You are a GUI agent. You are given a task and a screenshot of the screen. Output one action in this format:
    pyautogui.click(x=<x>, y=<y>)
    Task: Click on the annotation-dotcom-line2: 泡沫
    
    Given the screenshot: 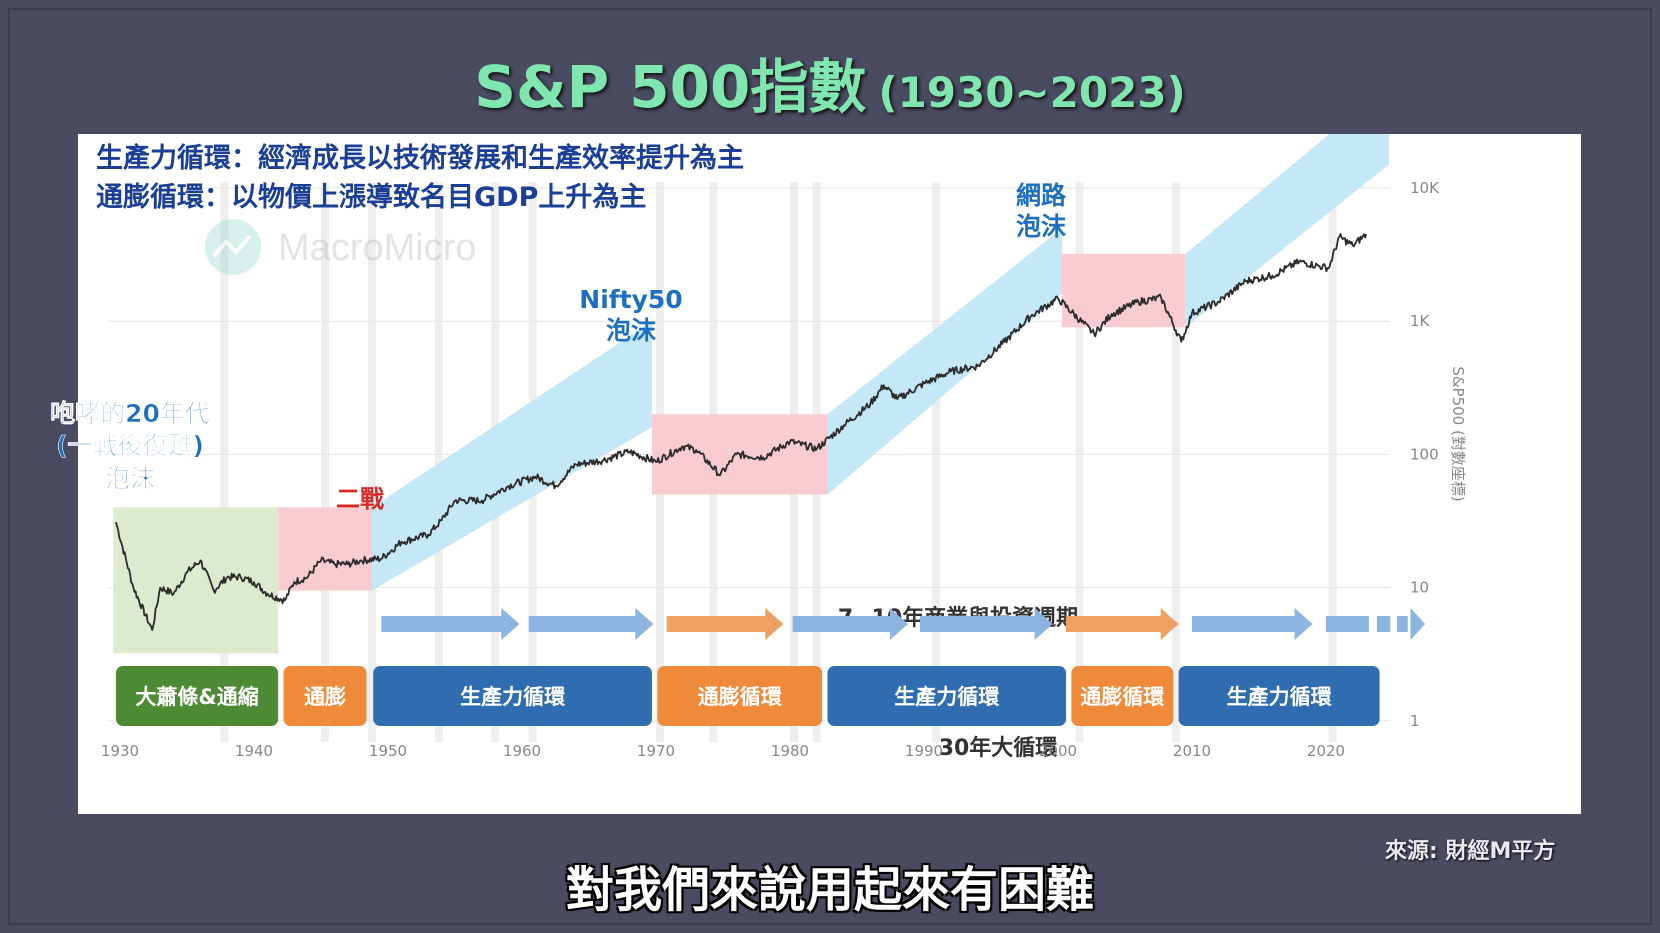 What is the action you would take?
    pyautogui.click(x=1041, y=226)
    